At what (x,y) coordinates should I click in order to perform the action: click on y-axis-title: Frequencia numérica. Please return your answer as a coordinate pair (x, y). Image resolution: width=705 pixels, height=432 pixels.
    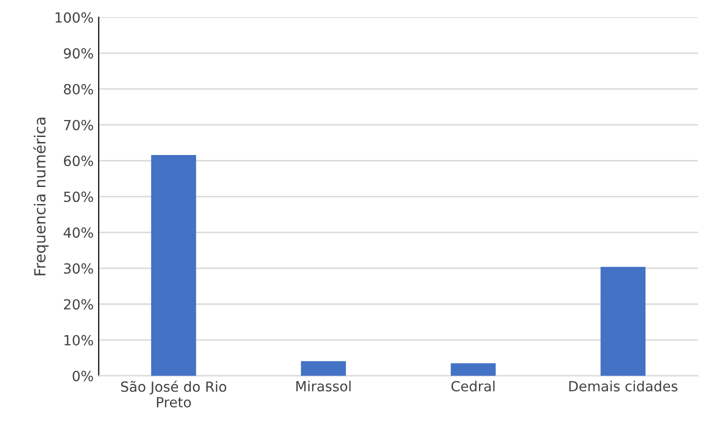
    Looking at the image, I should click on (41, 197).